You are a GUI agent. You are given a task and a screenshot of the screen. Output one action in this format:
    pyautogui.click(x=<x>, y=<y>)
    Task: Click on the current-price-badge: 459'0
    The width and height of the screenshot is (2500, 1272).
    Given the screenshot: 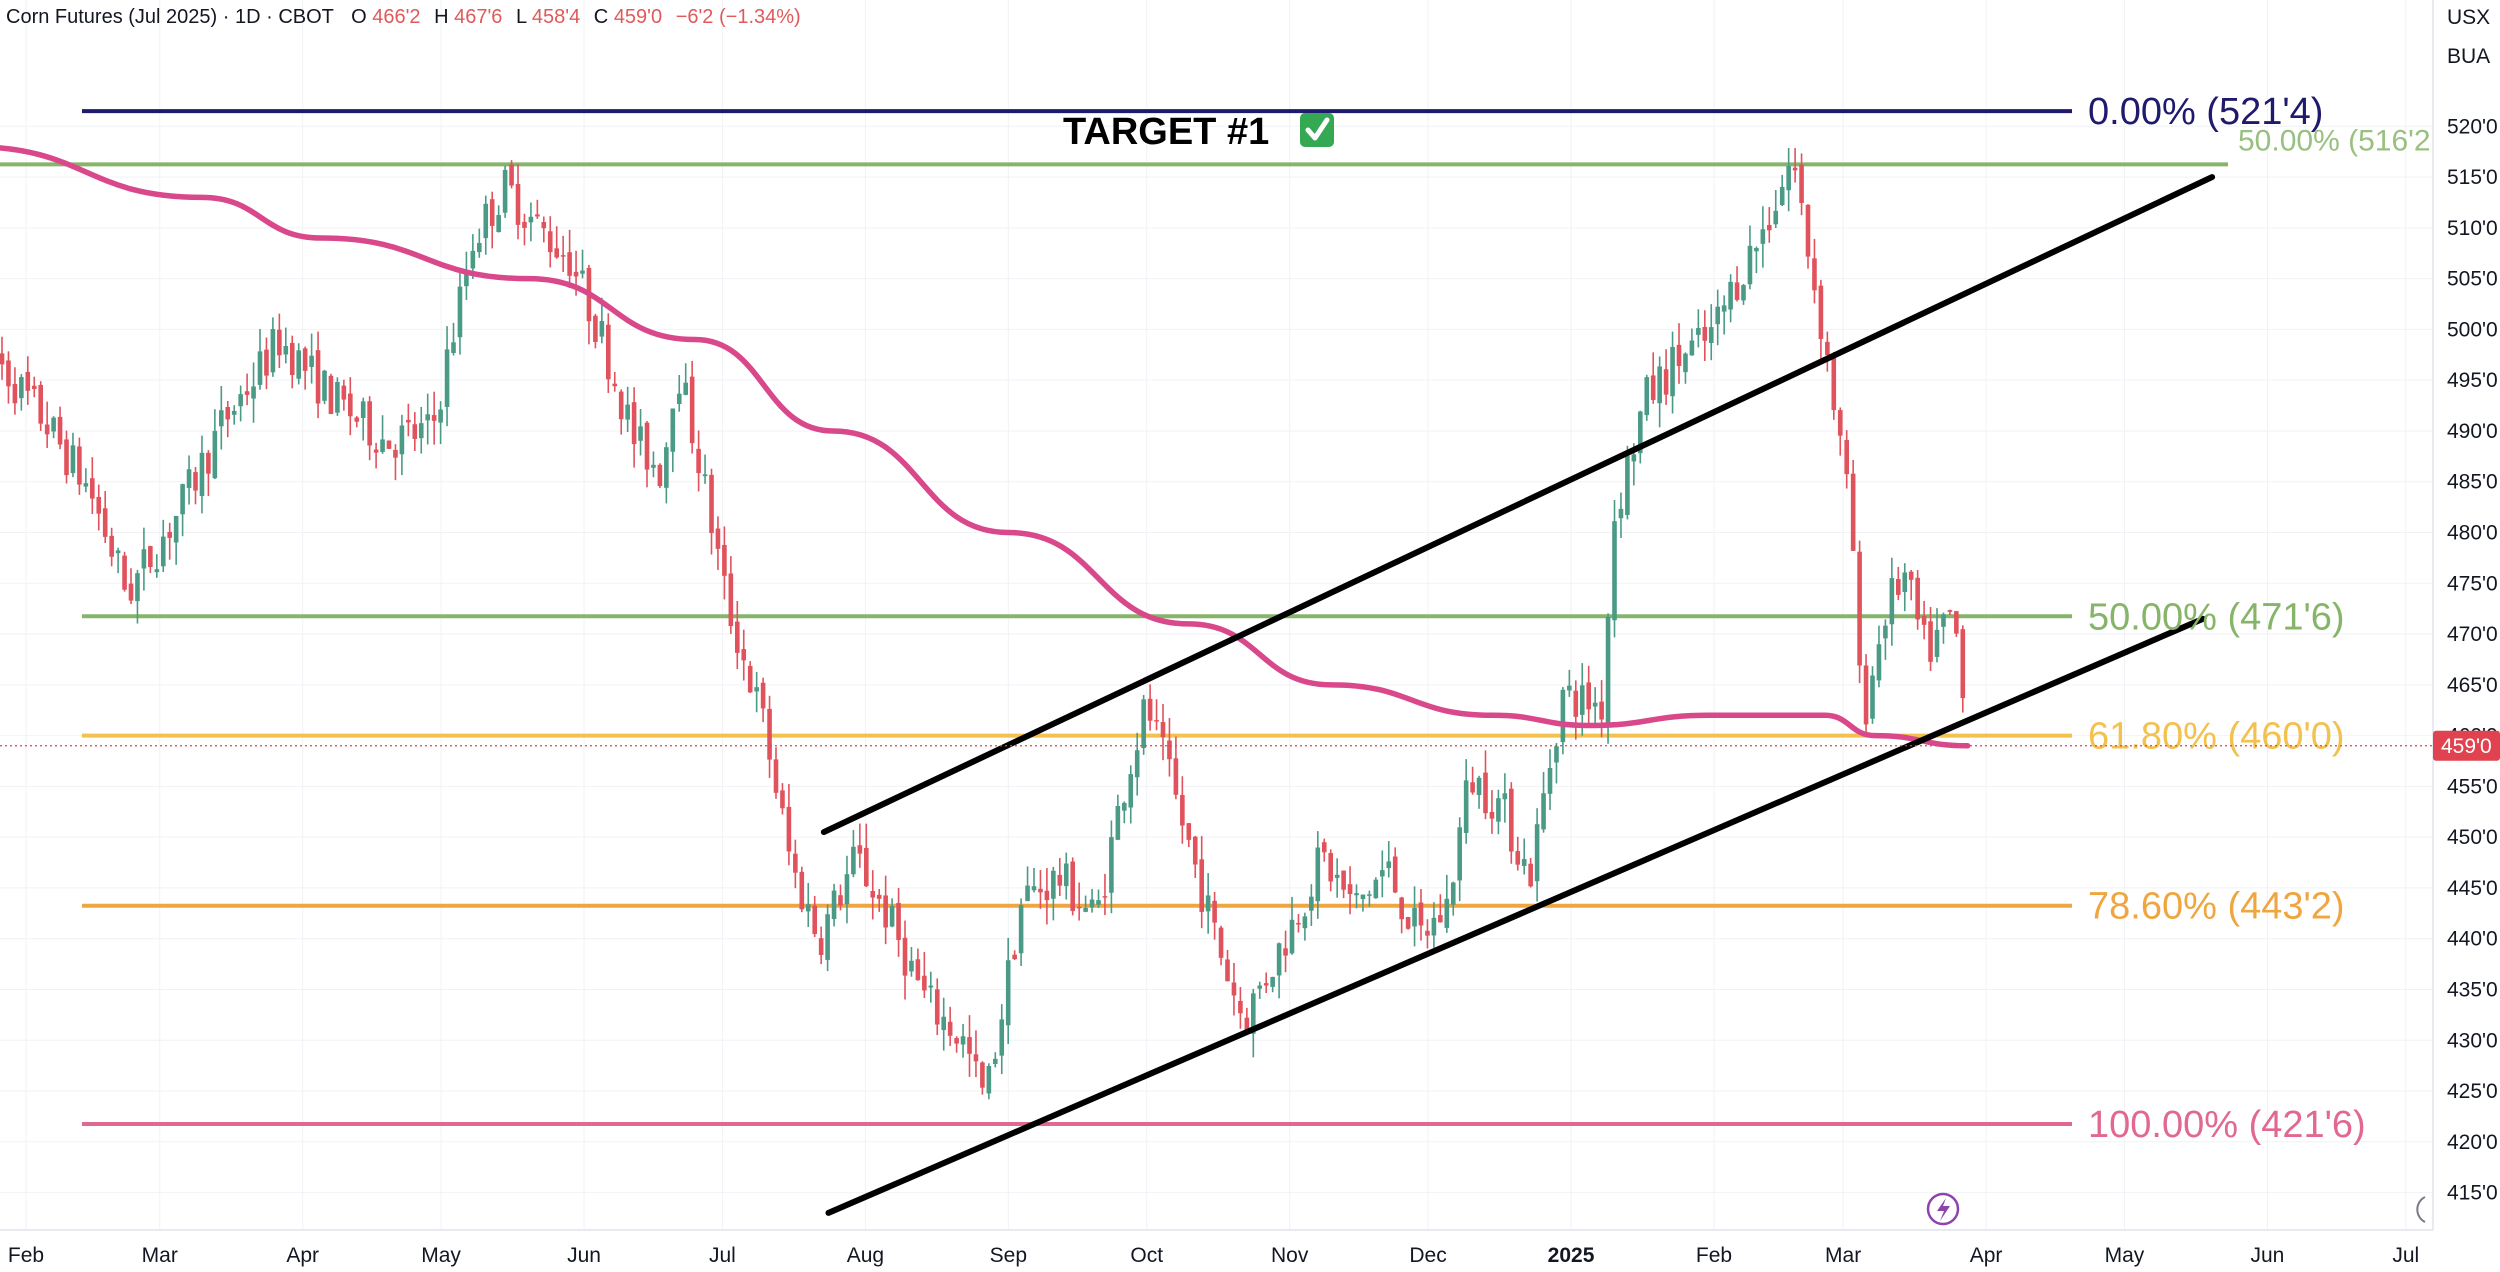 What is the action you would take?
    pyautogui.click(x=1250, y=745)
    